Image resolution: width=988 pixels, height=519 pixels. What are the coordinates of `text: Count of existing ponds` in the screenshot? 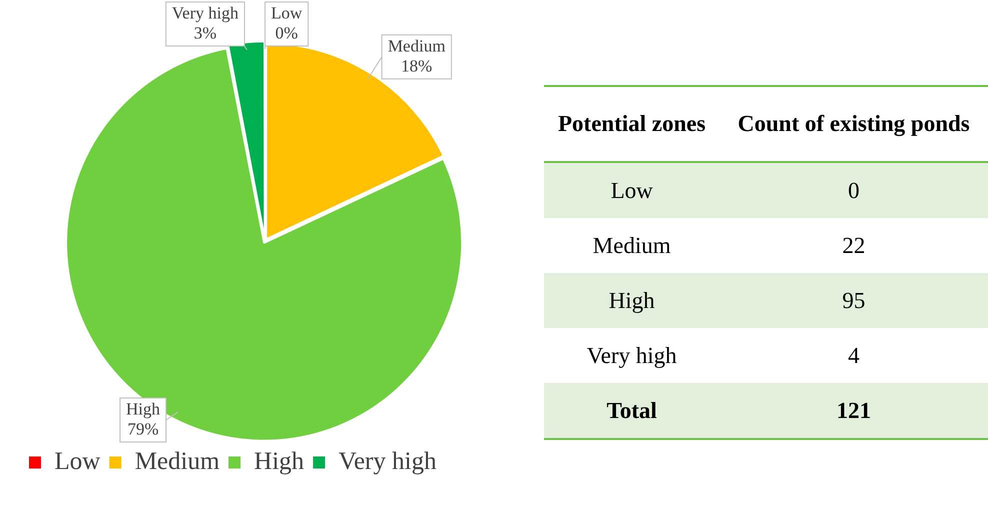 It's located at (853, 124).